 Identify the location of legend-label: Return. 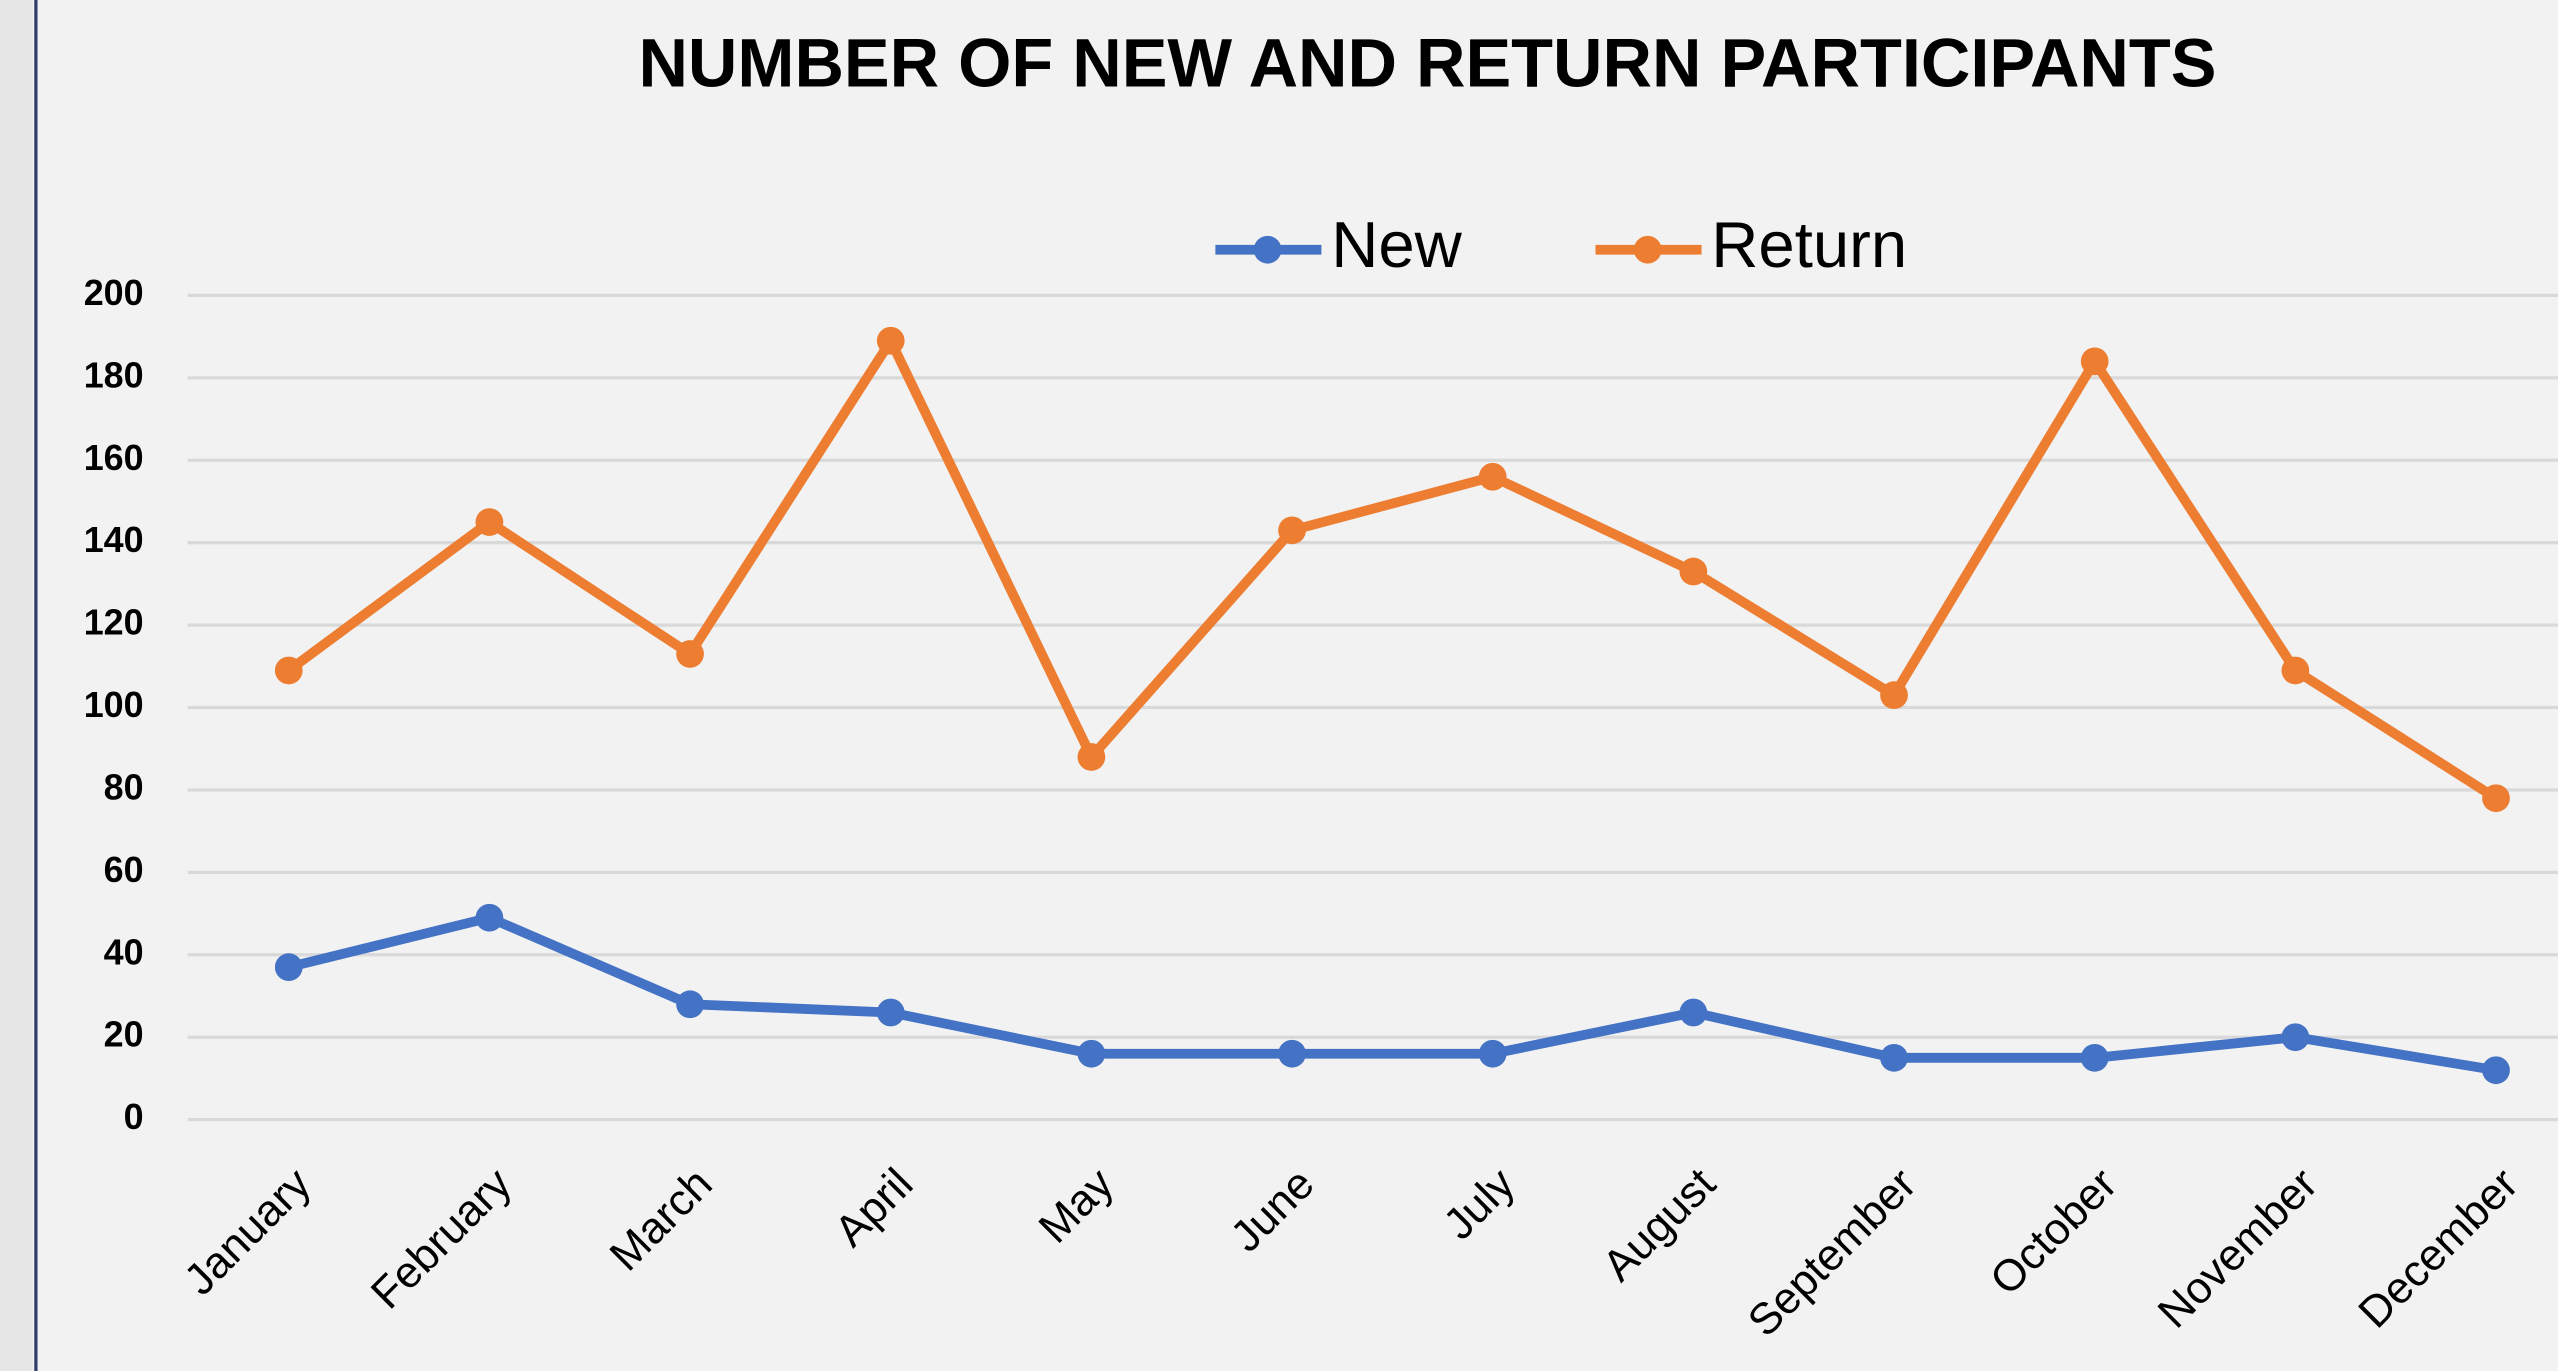
(1809, 244).